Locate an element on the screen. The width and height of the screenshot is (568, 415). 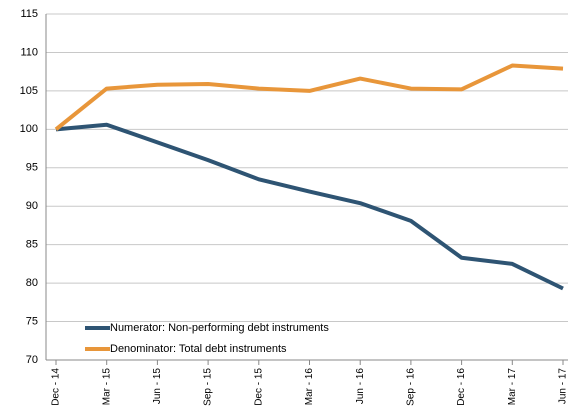
y-tick-label: 105 is located at coordinates (29, 91).